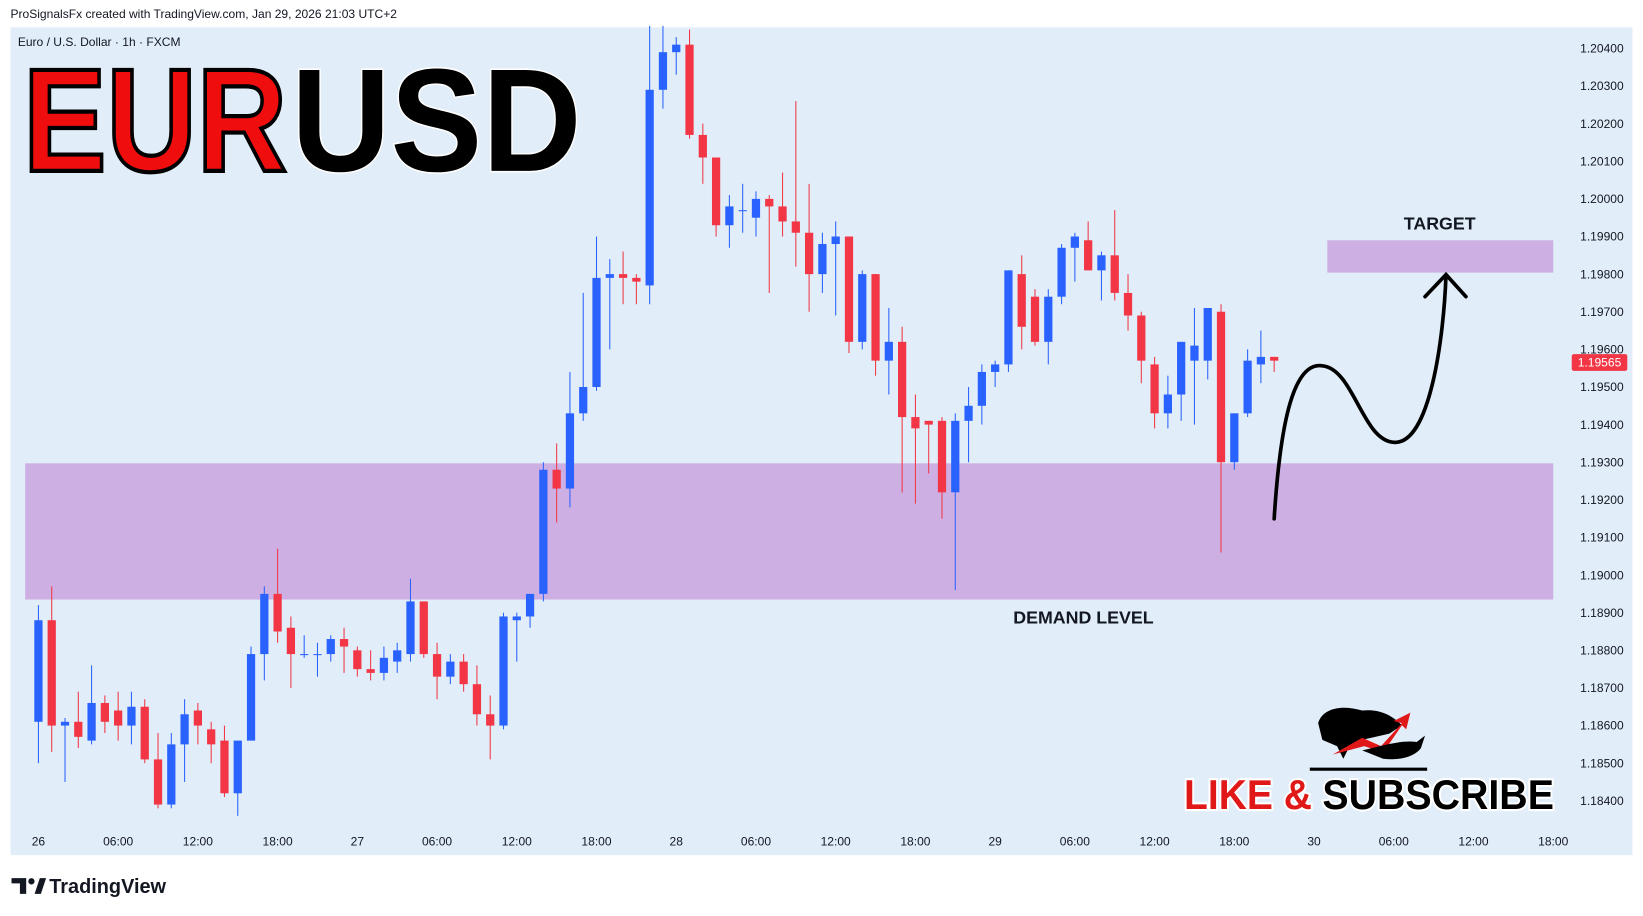 This screenshot has height=916, width=1643. What do you see at coordinates (1602, 538) in the screenshot?
I see `y-tick-label: 1.19100` at bounding box center [1602, 538].